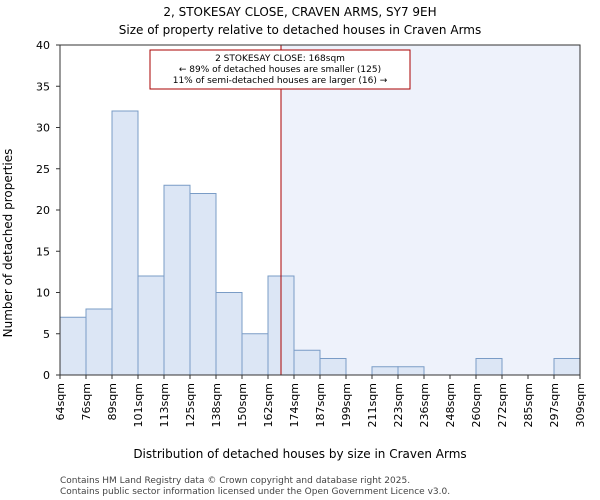  I want to click on y-tick-label: 35, so click(43, 86).